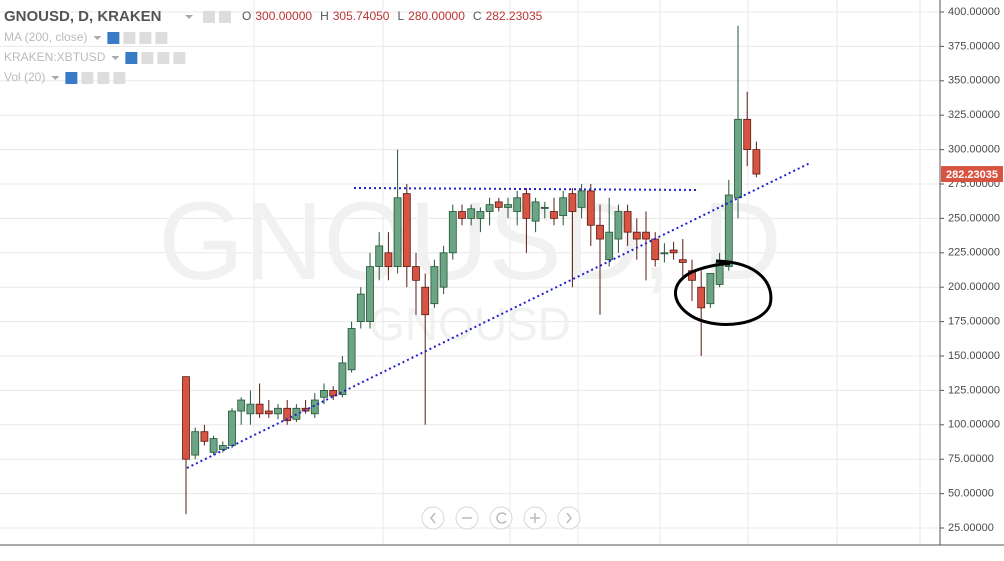  Describe the element at coordinates (469, 241) in the screenshot. I see `watermark: GNOUSD, D` at that location.